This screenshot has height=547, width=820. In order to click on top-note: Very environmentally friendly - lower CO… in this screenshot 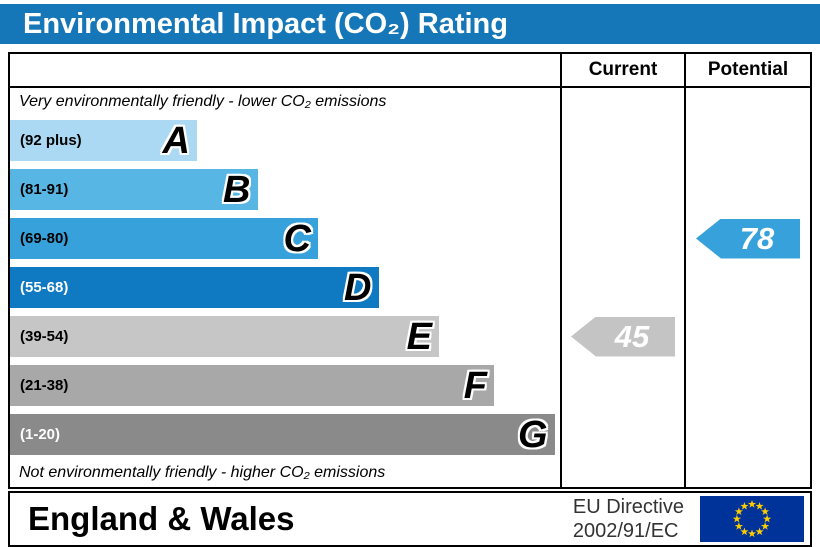, I will do `click(203, 101)`.